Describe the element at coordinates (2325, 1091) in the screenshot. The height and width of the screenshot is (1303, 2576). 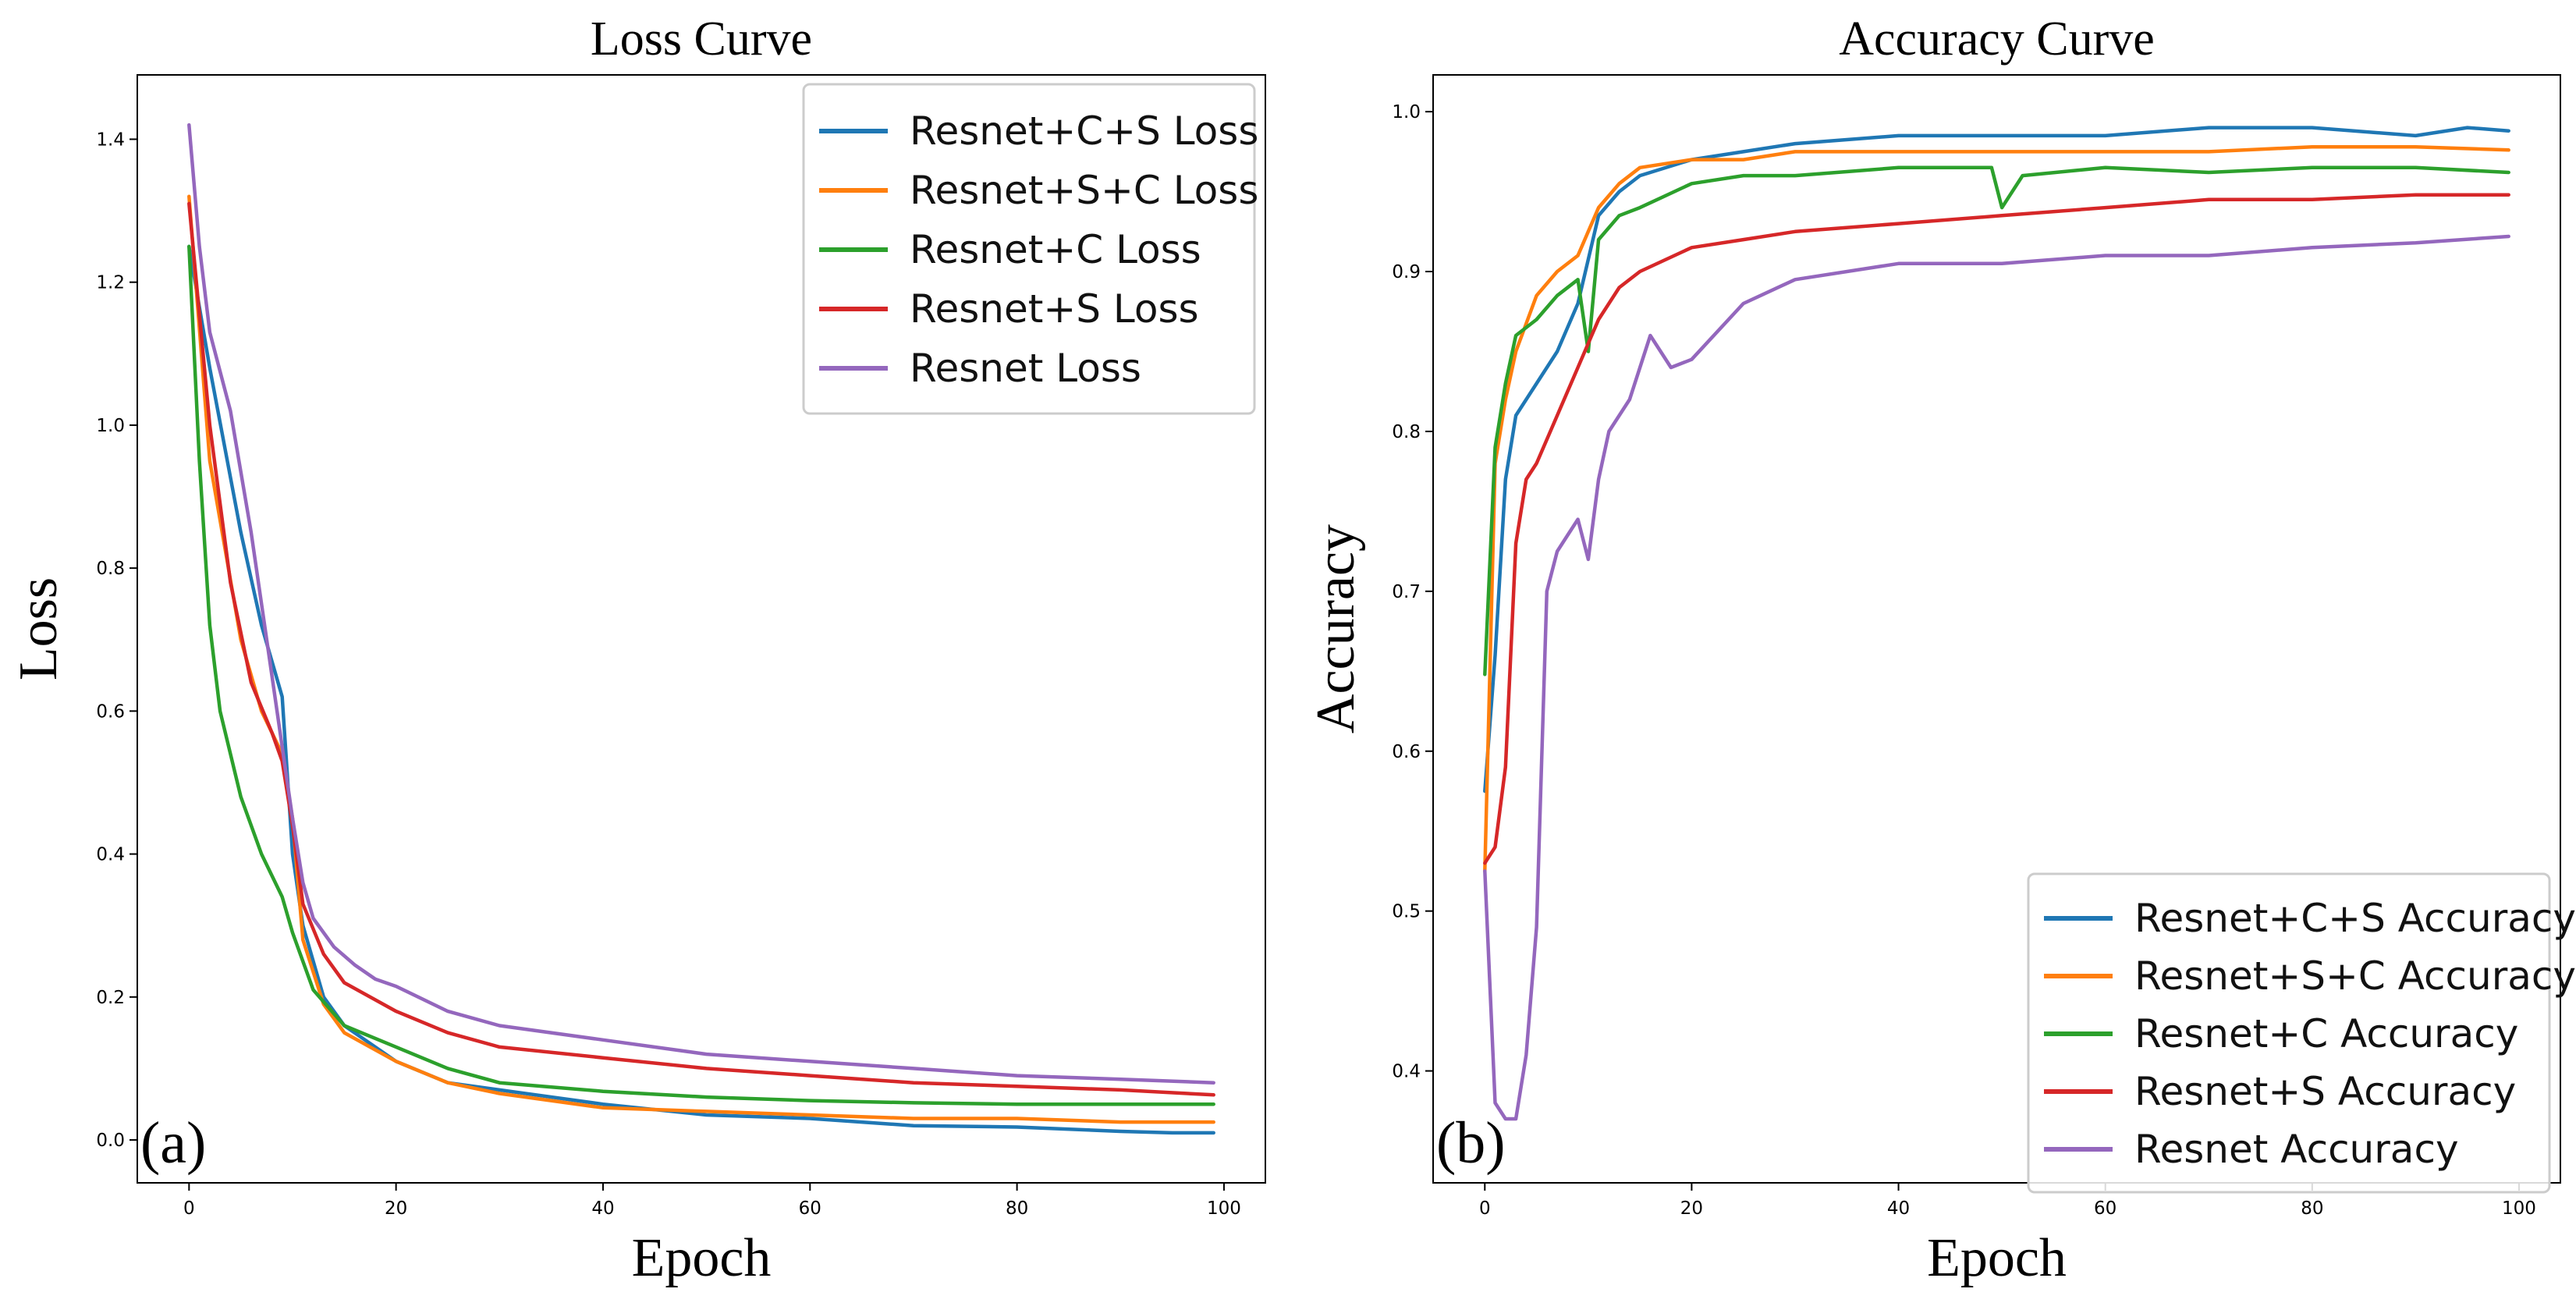
I see `legend-label: Resnet+S Accuracy` at that location.